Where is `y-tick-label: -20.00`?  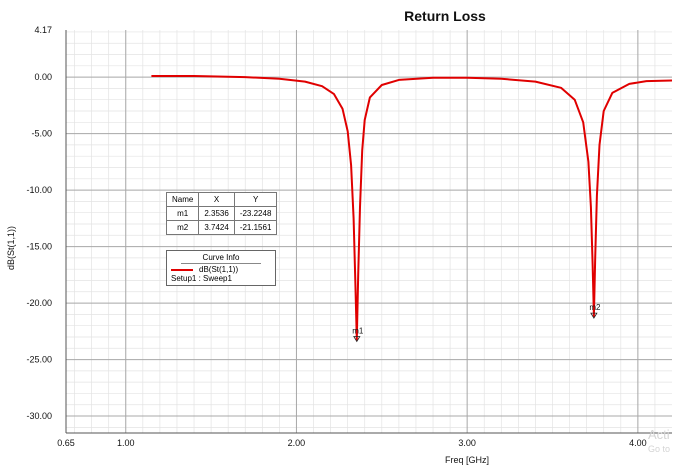
y-tick-label: -20.00 is located at coordinates (39, 303).